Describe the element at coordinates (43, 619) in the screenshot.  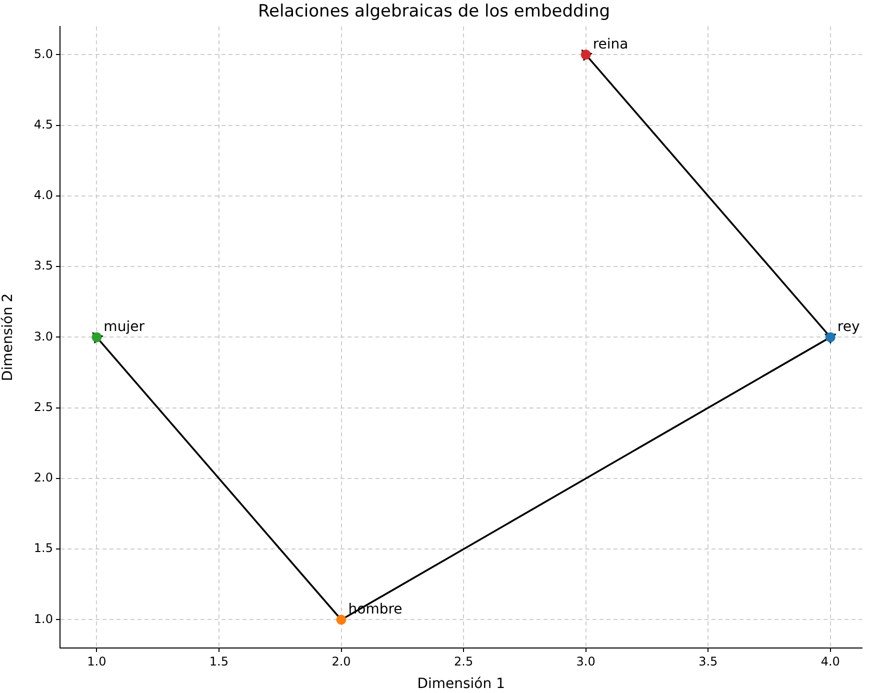
I see `y-tick-label: 1.0` at that location.